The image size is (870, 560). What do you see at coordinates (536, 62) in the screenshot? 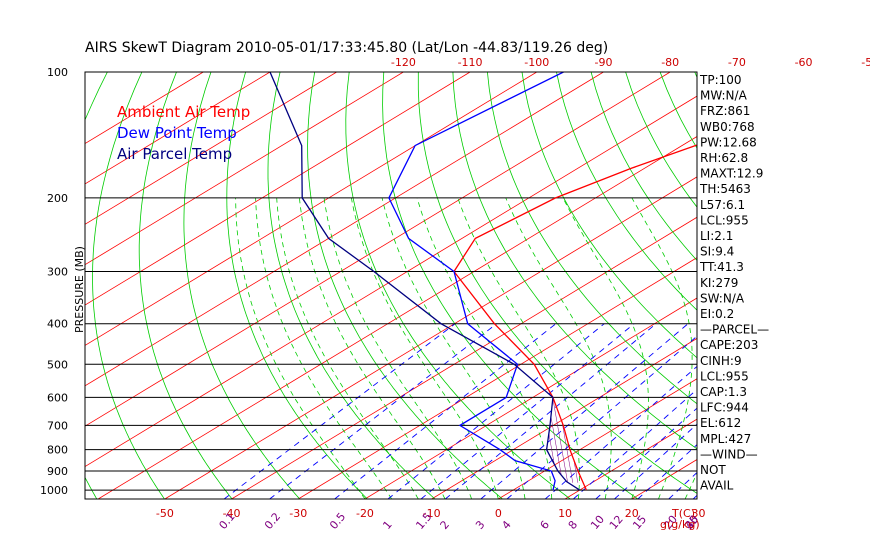
I see `top-temp-tick-label: -100` at bounding box center [536, 62].